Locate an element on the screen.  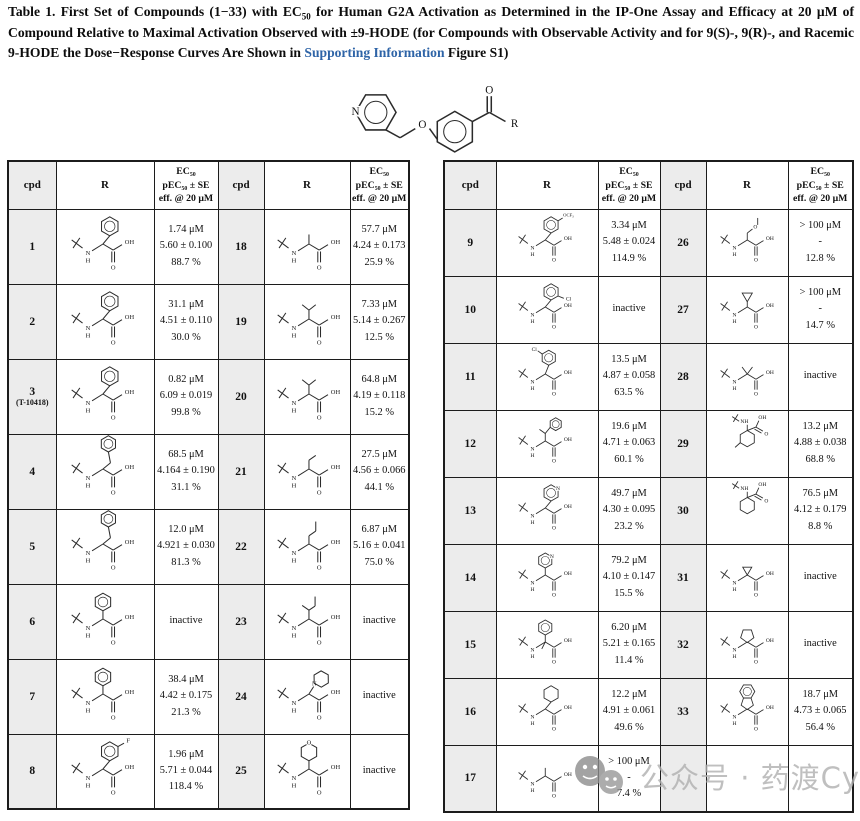
ec50-cell: 64.8 μM 4.19 ± 0.118 15.2 % is located at coordinates (379, 396).